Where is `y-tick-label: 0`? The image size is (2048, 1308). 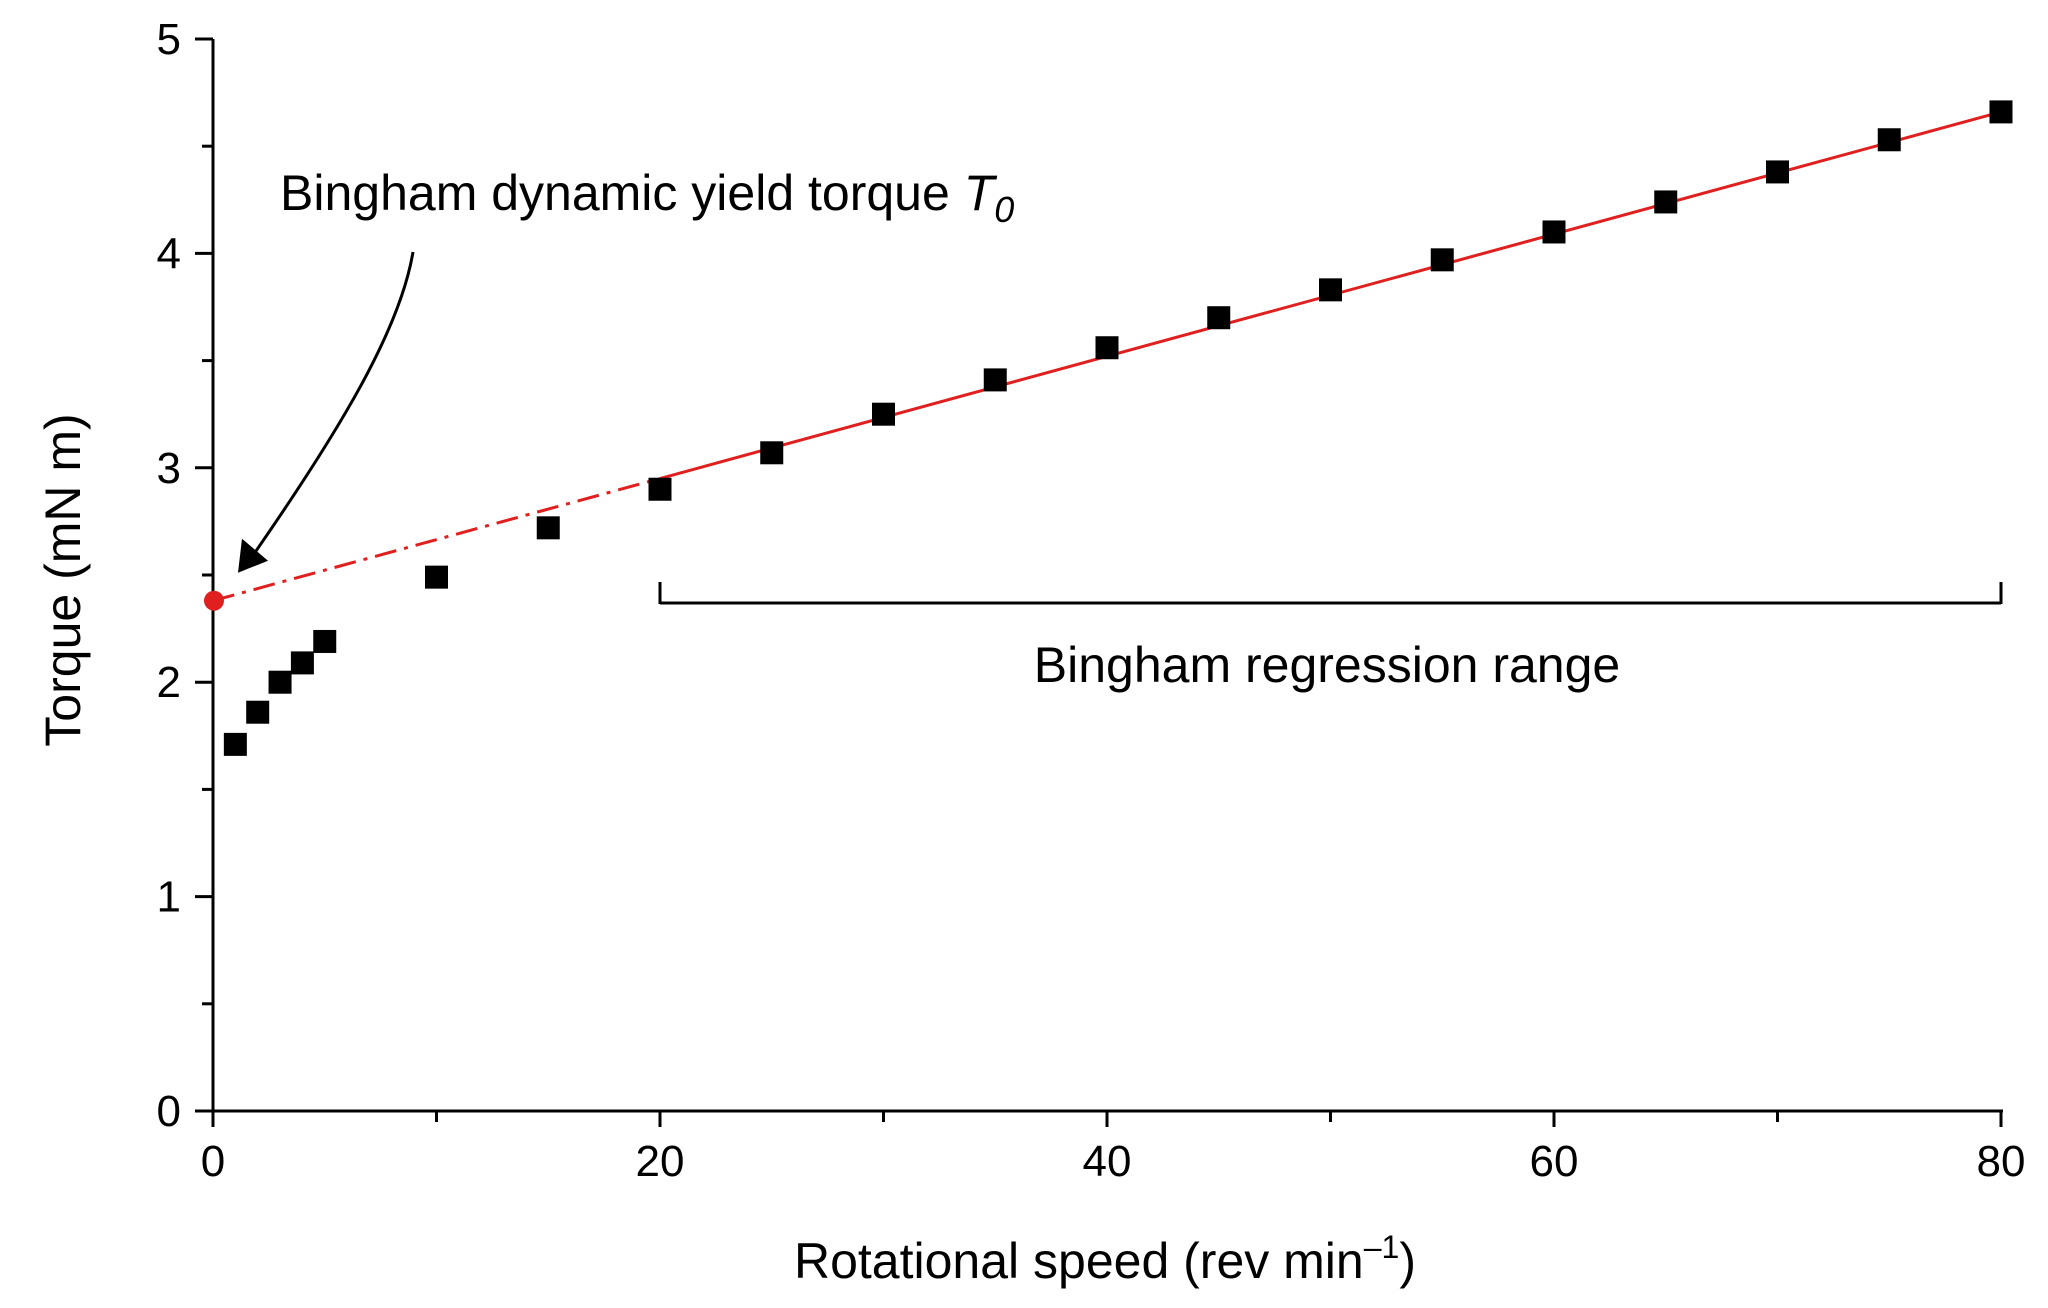 y-tick-label: 0 is located at coordinates (169, 1111).